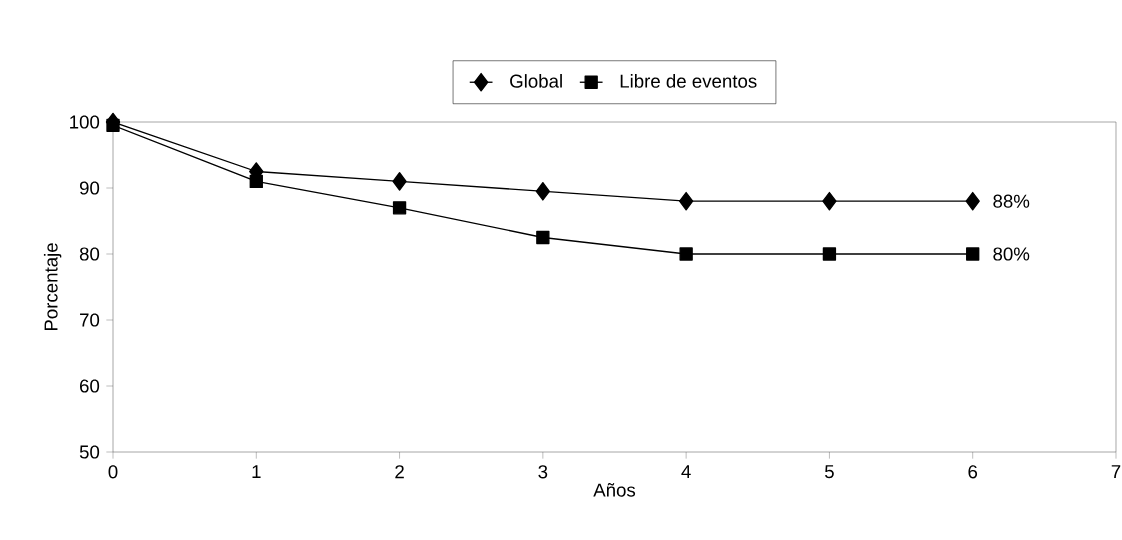  What do you see at coordinates (688, 81) in the screenshot?
I see `legend-label: Libre de eventos` at bounding box center [688, 81].